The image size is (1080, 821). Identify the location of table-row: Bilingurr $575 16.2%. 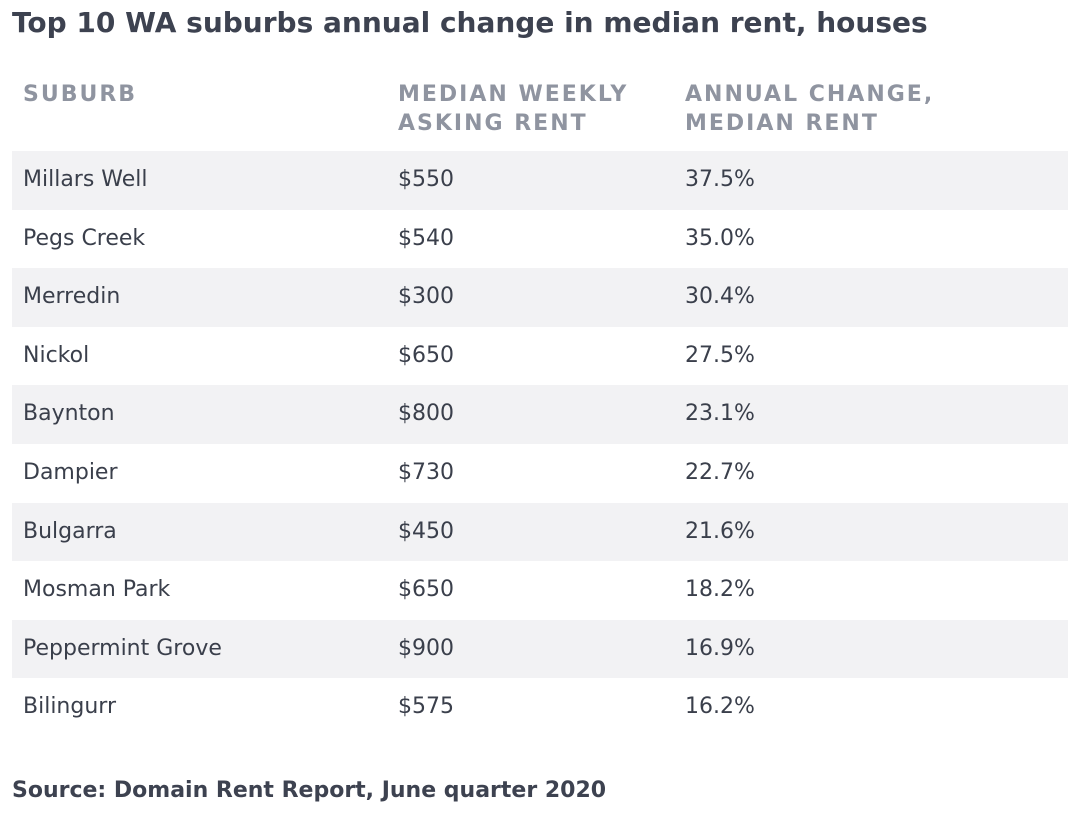
(540, 707).